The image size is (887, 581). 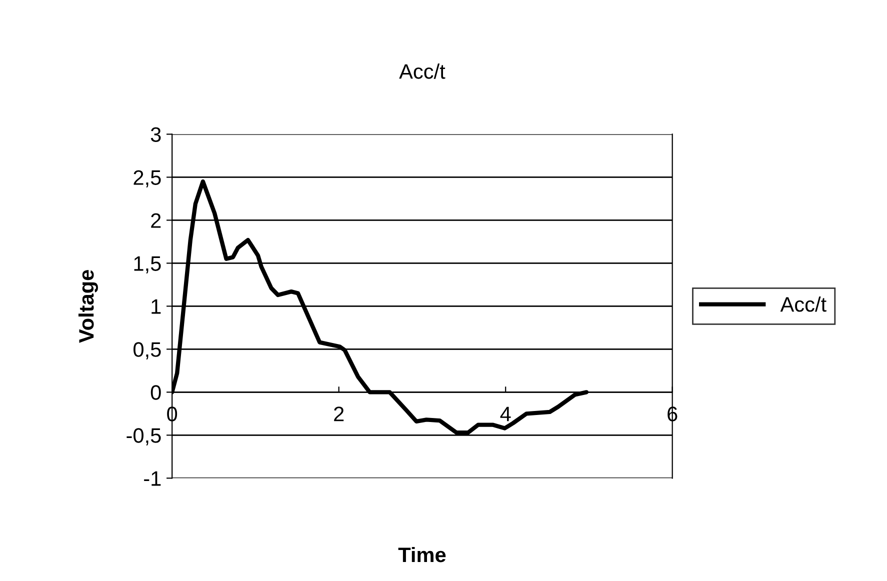 What do you see at coordinates (505, 414) in the screenshot?
I see `x-tick-label: 4` at bounding box center [505, 414].